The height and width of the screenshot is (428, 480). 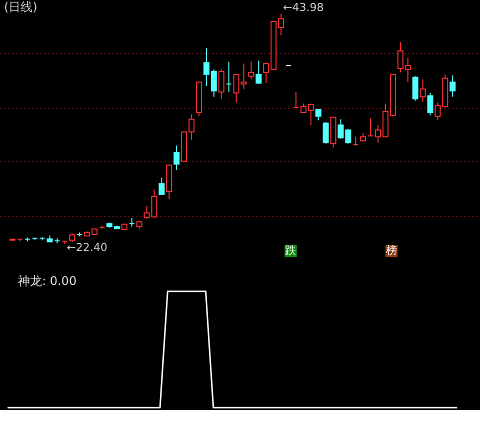 I want to click on text: ←43.98, so click(x=303, y=7).